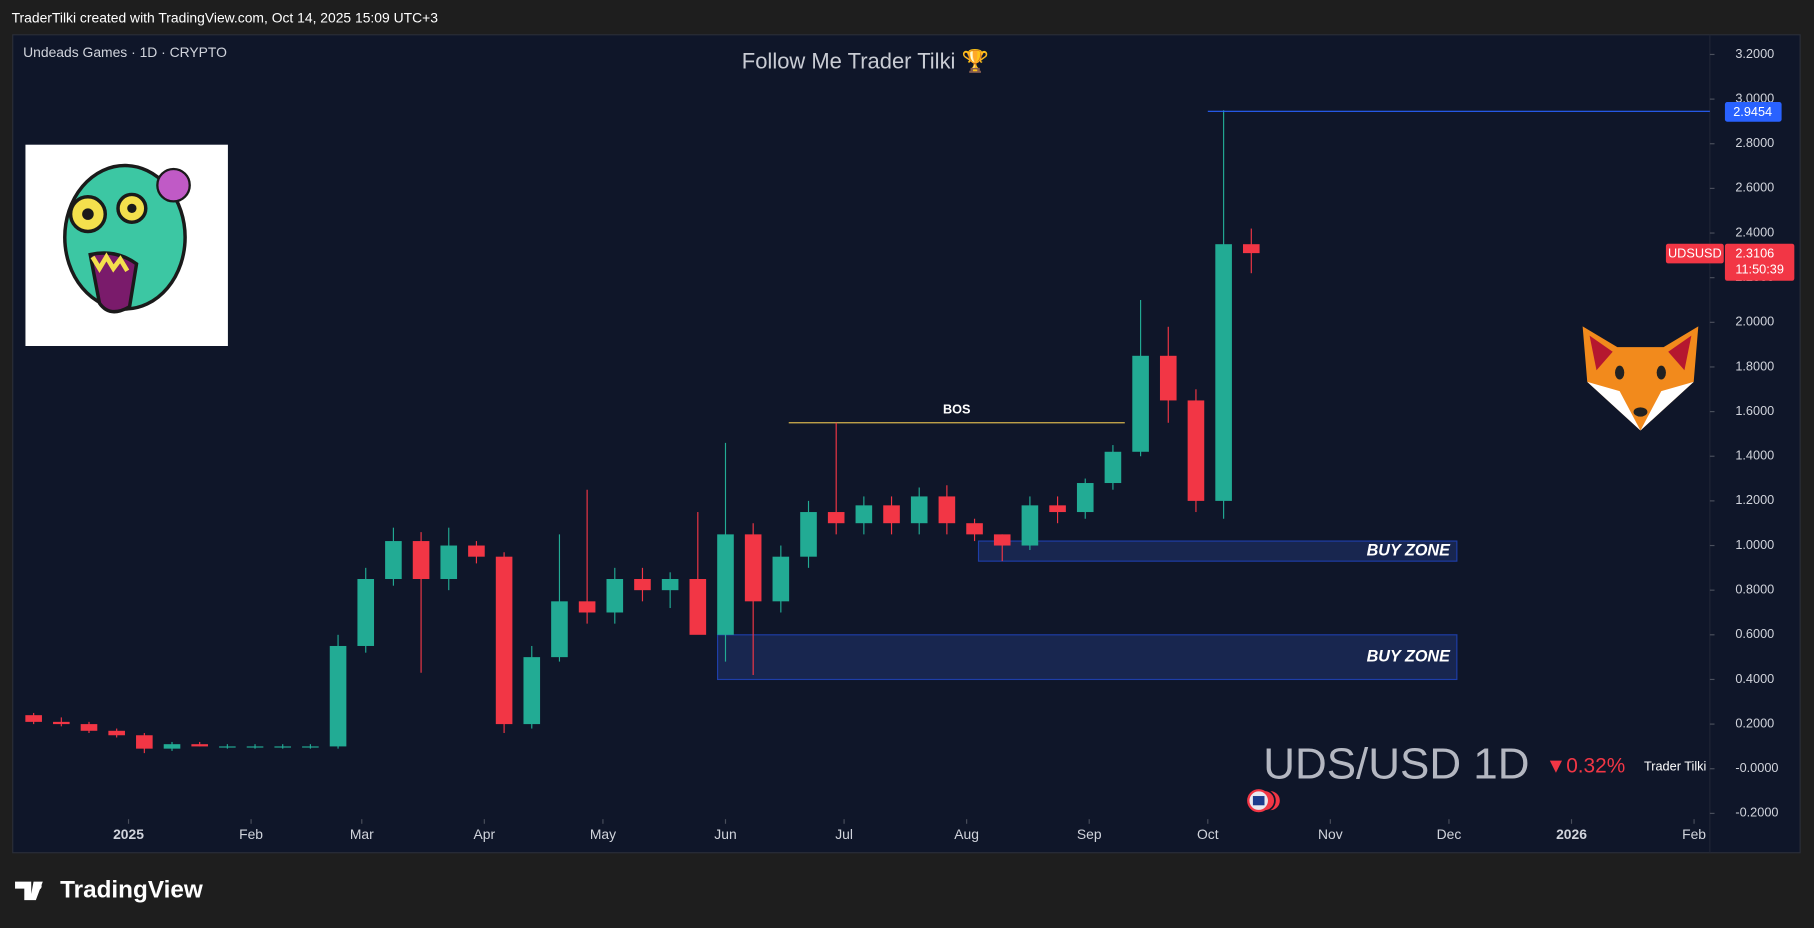  Describe the element at coordinates (1640, 378) in the screenshot. I see `fox-icon` at that location.